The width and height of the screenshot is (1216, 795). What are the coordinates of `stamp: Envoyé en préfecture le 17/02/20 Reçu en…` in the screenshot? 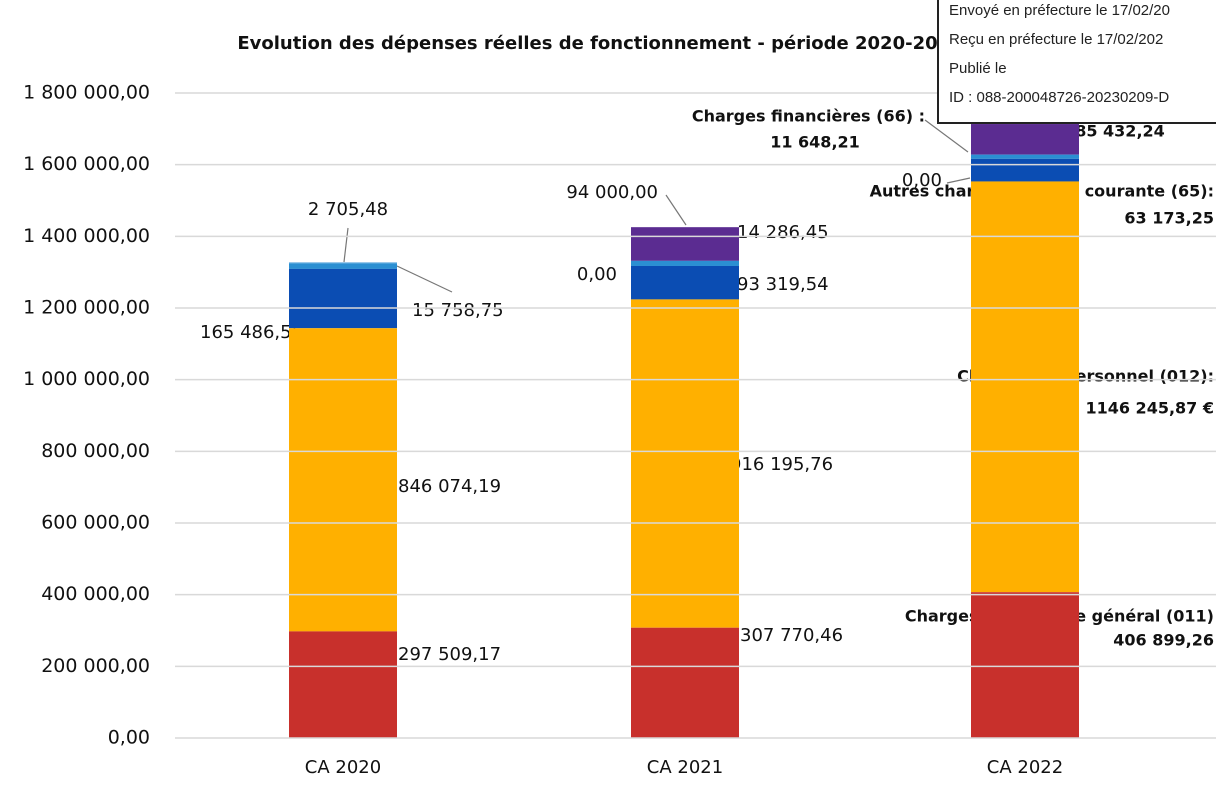 It's located at (1076, 62).